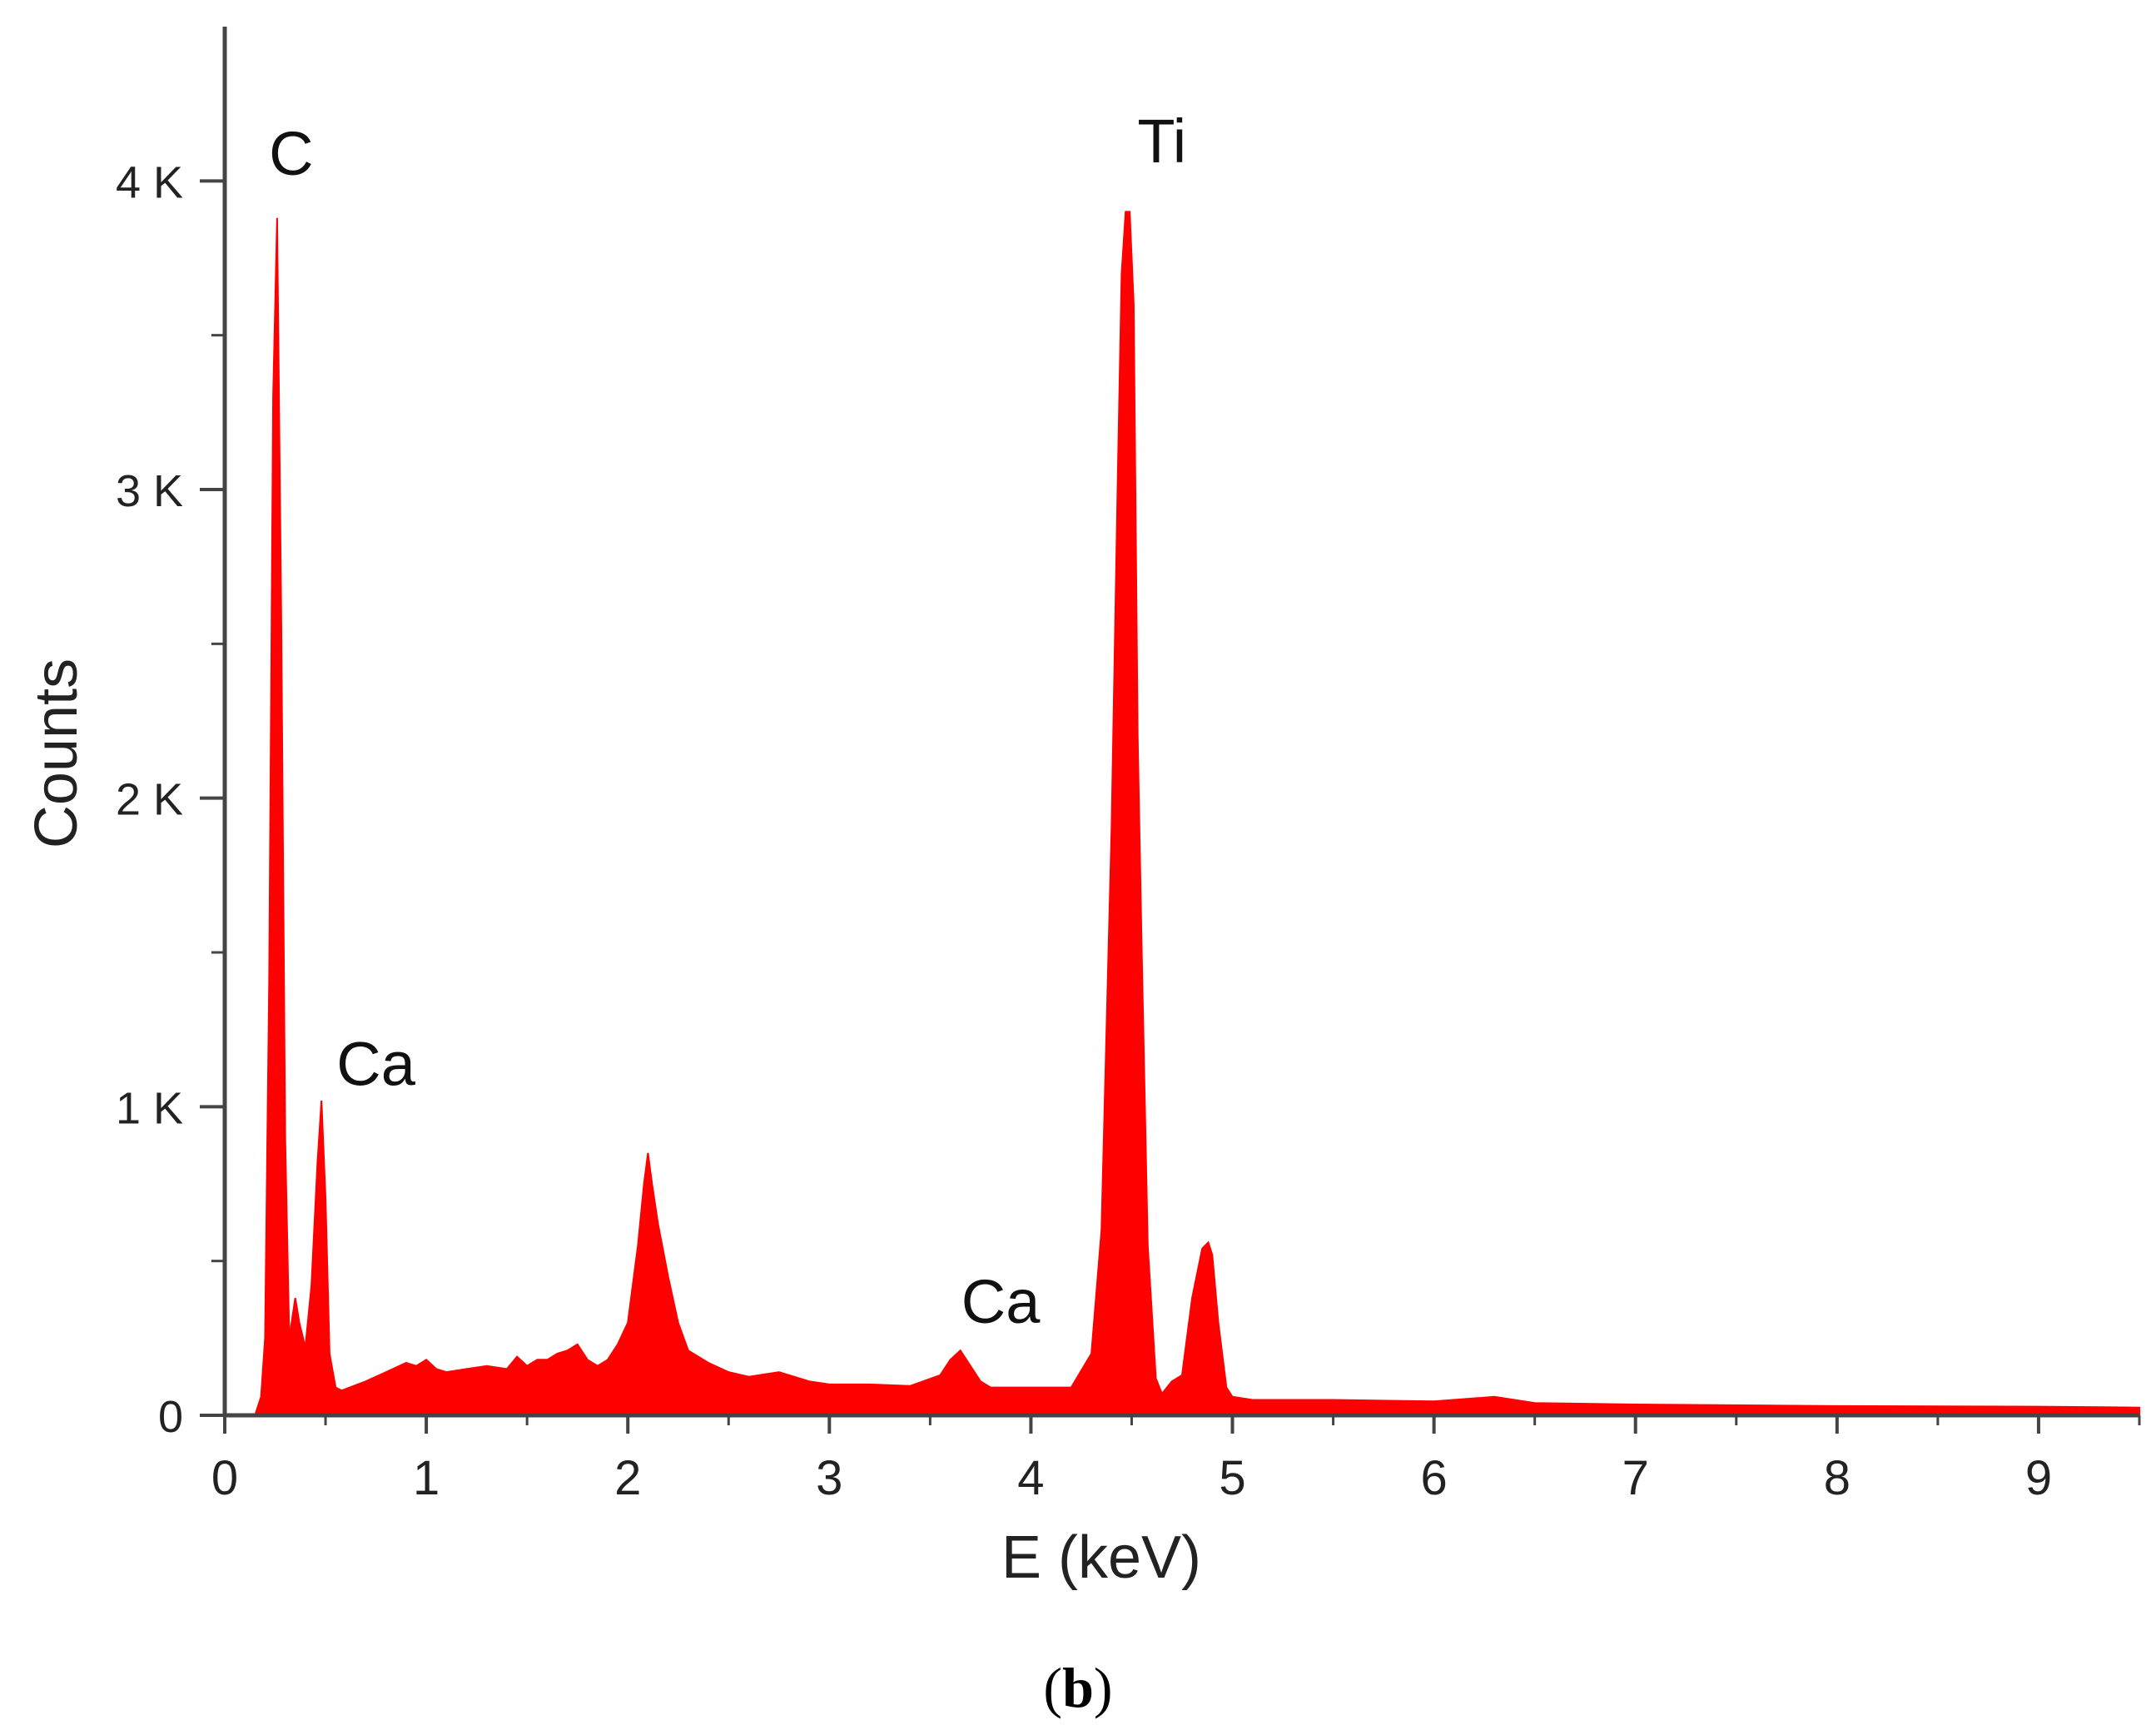  Describe the element at coordinates (291, 153) in the screenshot. I see `peak-label-c: C` at that location.